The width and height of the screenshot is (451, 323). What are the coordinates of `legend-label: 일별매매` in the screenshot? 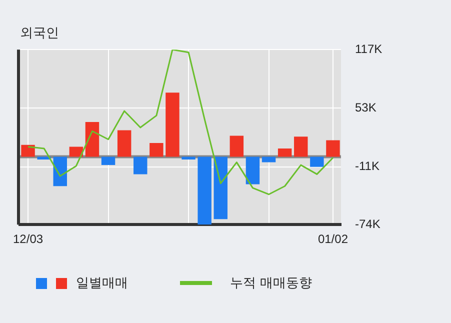 It's located at (102, 283).